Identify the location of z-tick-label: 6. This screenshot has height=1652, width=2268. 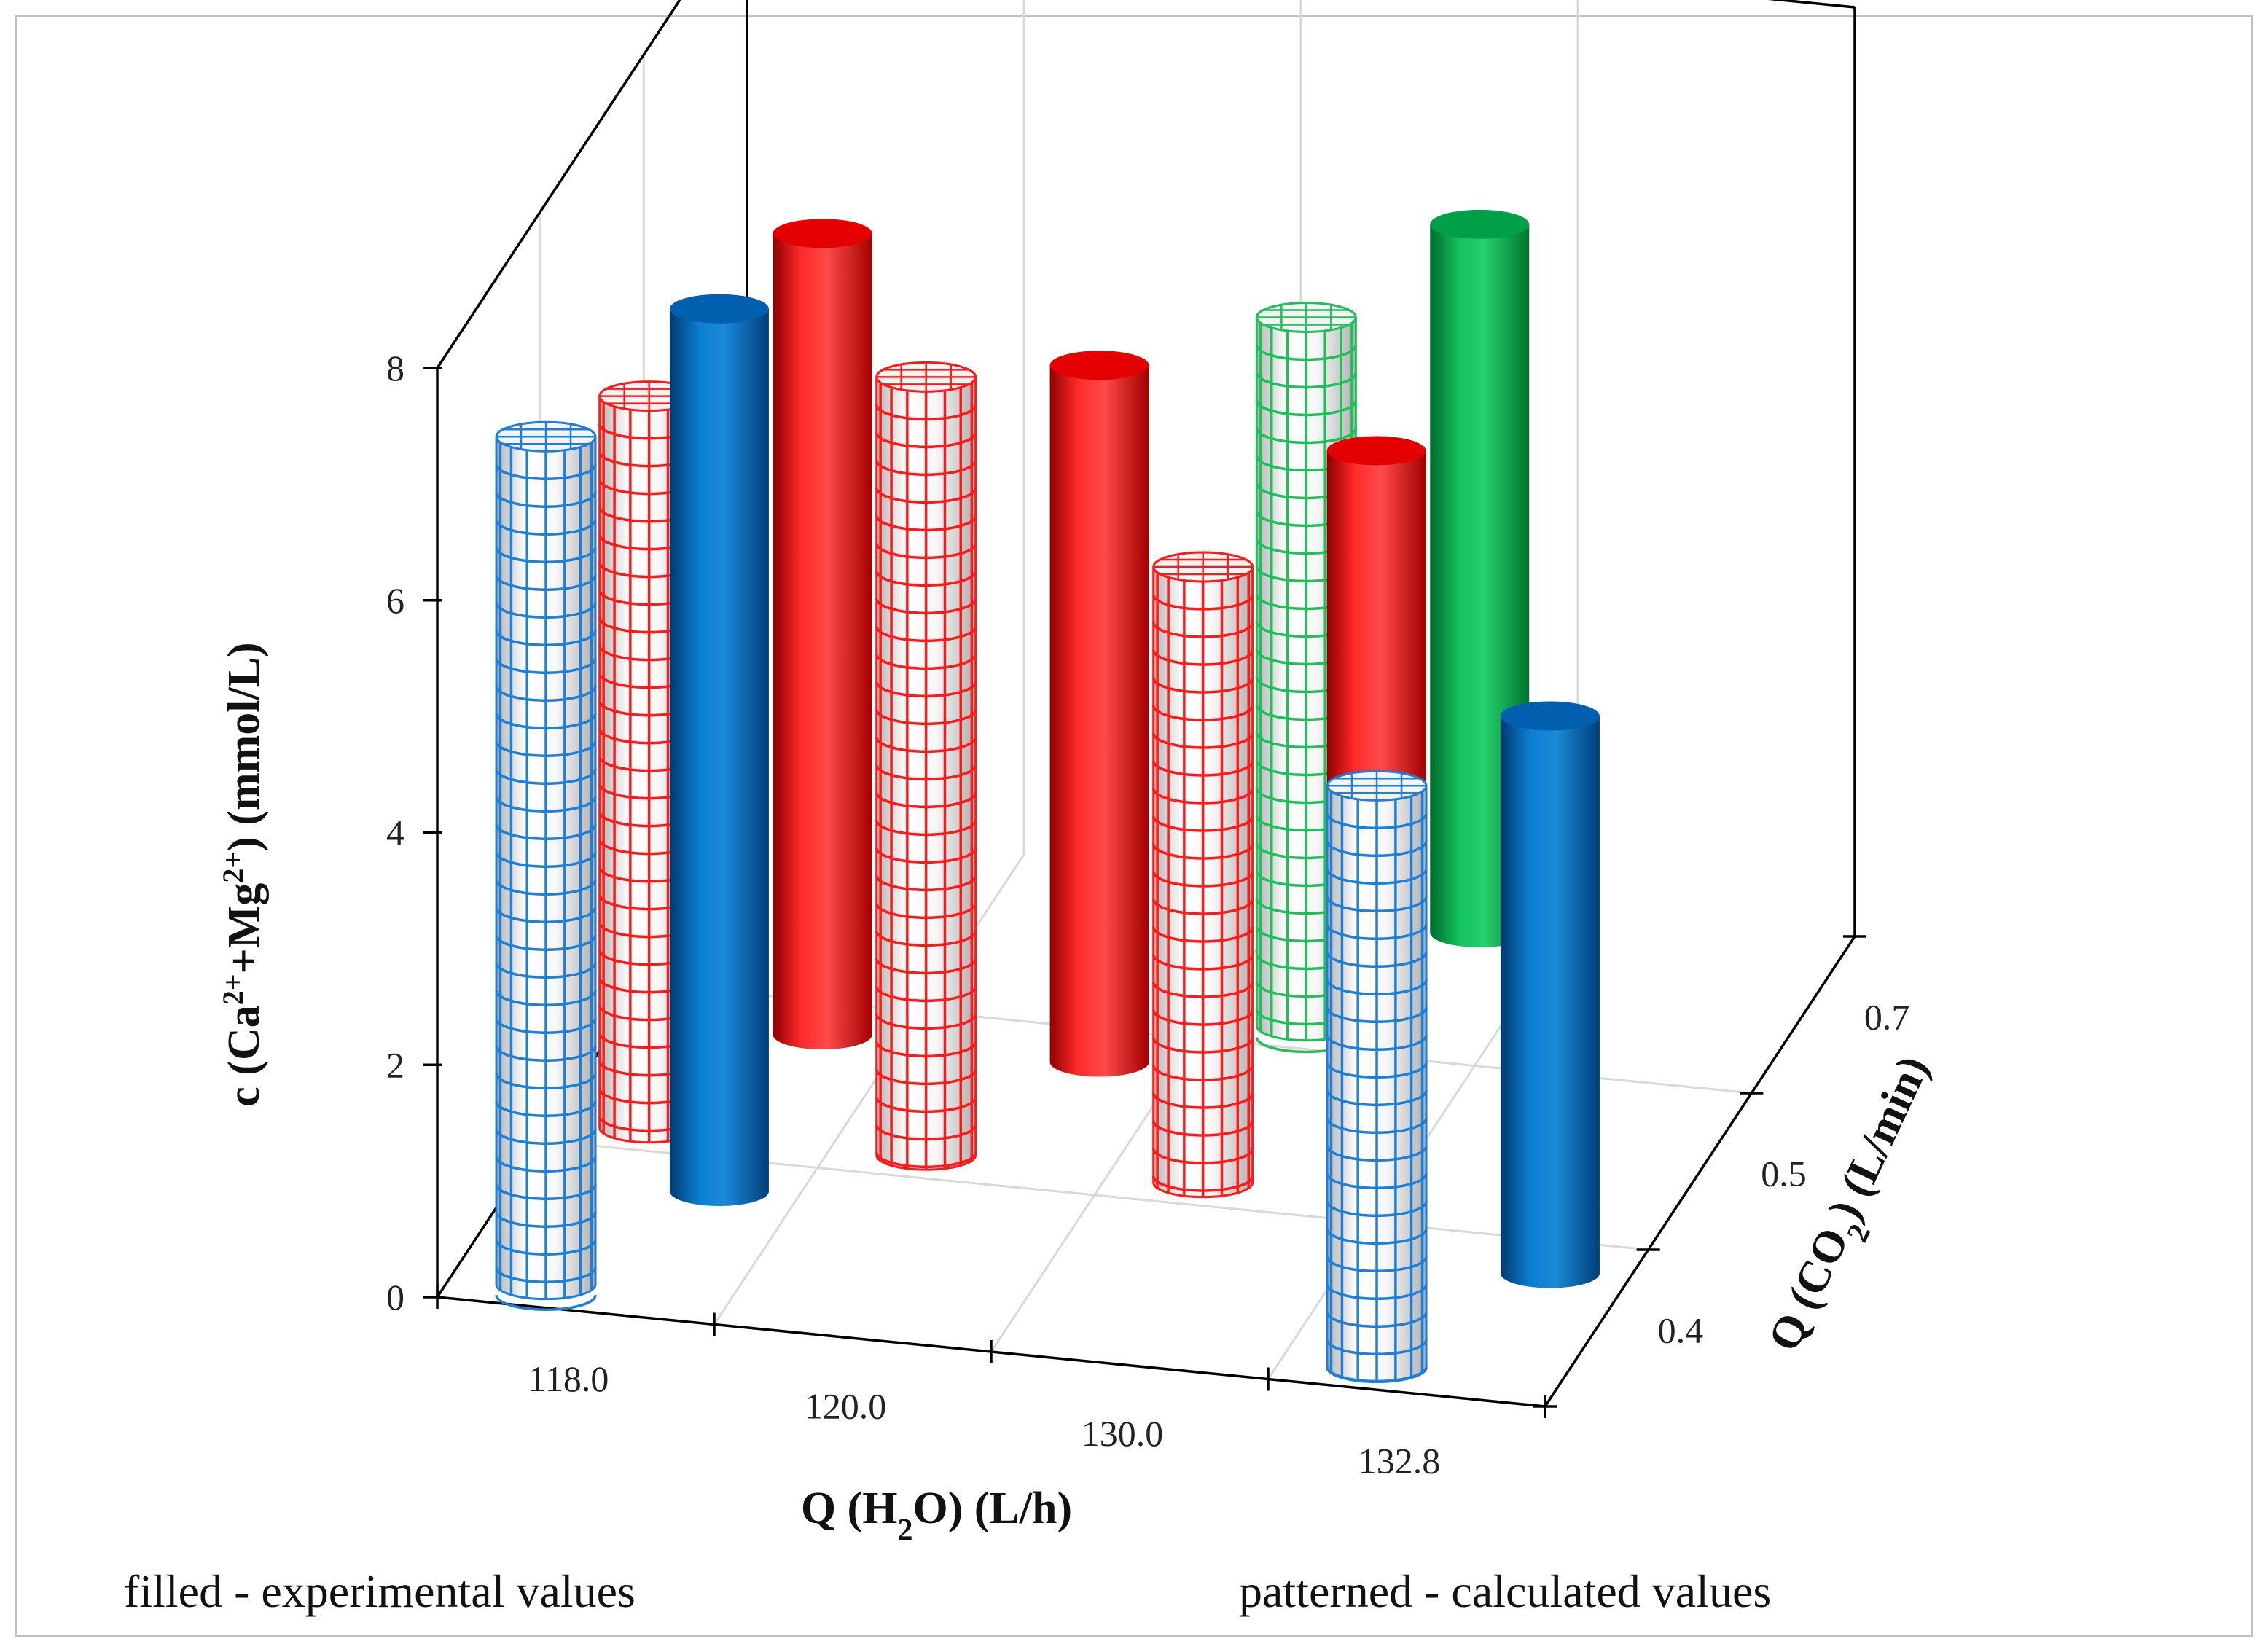
(395, 600).